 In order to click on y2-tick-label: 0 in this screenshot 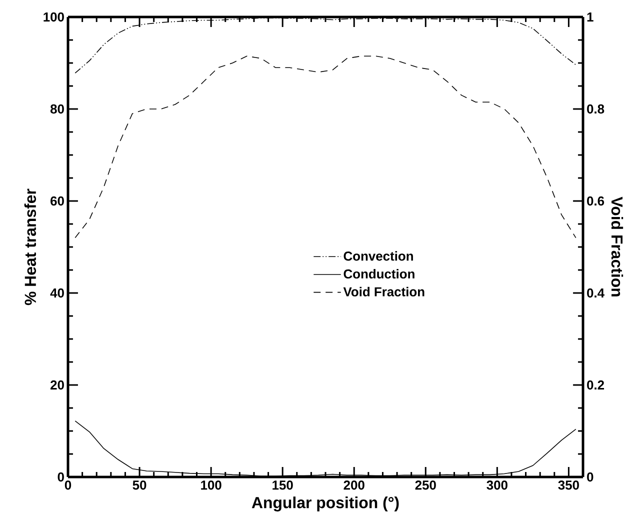, I will do `click(590, 477)`.